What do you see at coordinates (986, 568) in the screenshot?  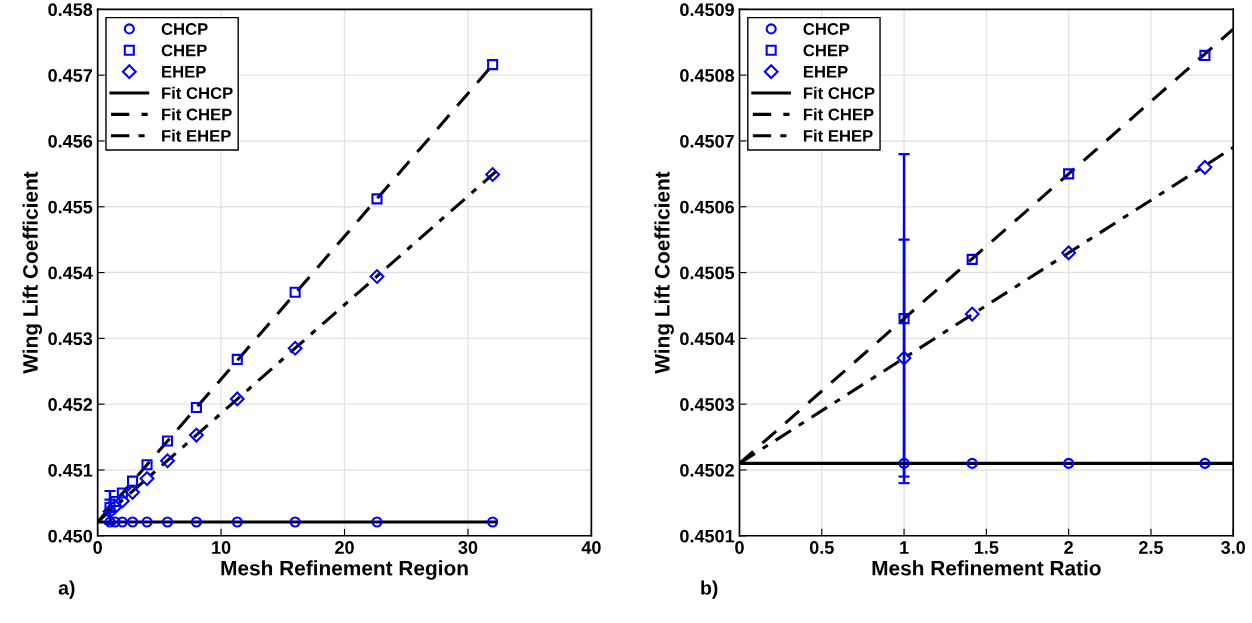 I see `x-axis-title: Mesh Refinement Ratio` at bounding box center [986, 568].